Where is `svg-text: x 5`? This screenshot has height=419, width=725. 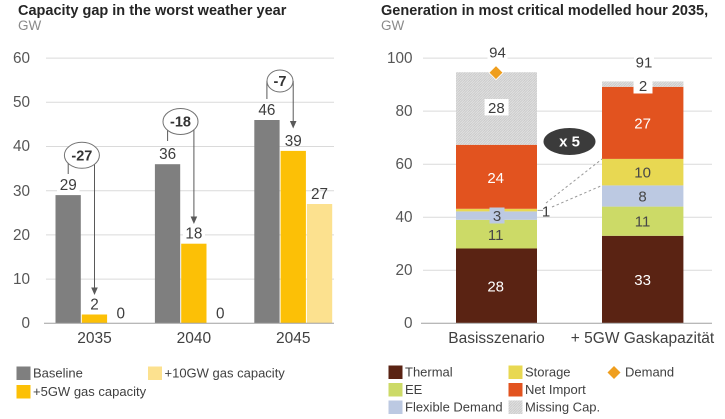 svg-text: x 5 is located at coordinates (569, 142).